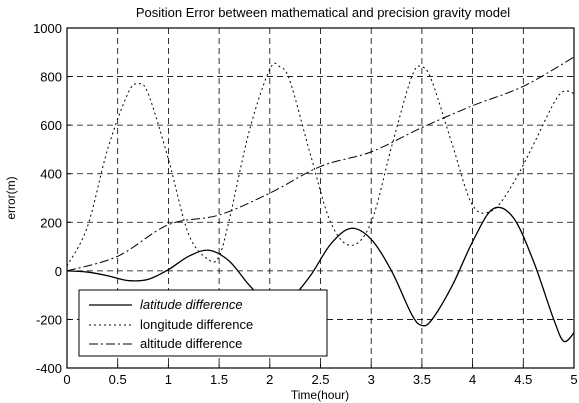  What do you see at coordinates (49, 368) in the screenshot?
I see `y-tick-label: -400` at bounding box center [49, 368].